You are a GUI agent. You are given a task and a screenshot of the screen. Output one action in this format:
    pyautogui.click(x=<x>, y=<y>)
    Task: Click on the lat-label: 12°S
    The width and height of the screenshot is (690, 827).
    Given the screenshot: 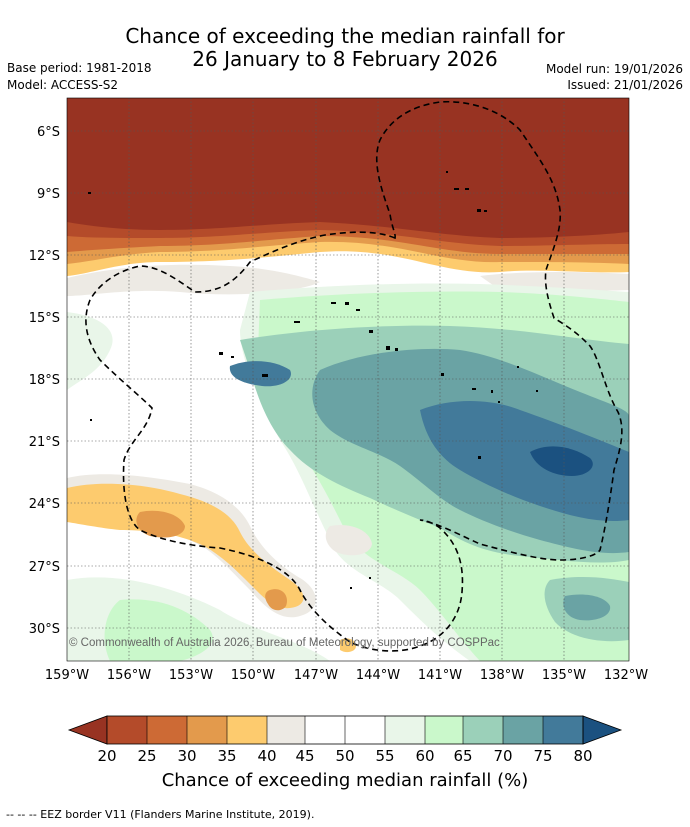 What is the action you would take?
    pyautogui.click(x=44, y=256)
    